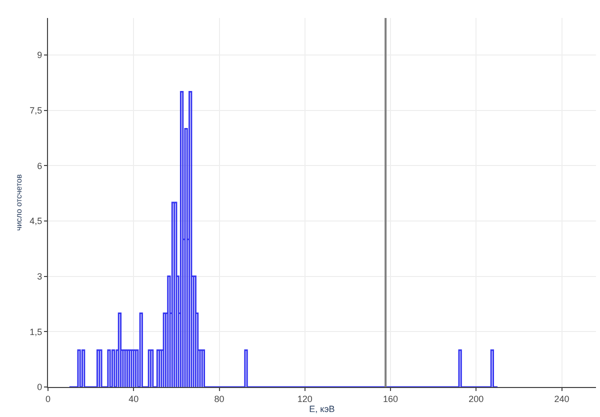 The image size is (600, 417). I want to click on x-tick-label: 120, so click(304, 399).